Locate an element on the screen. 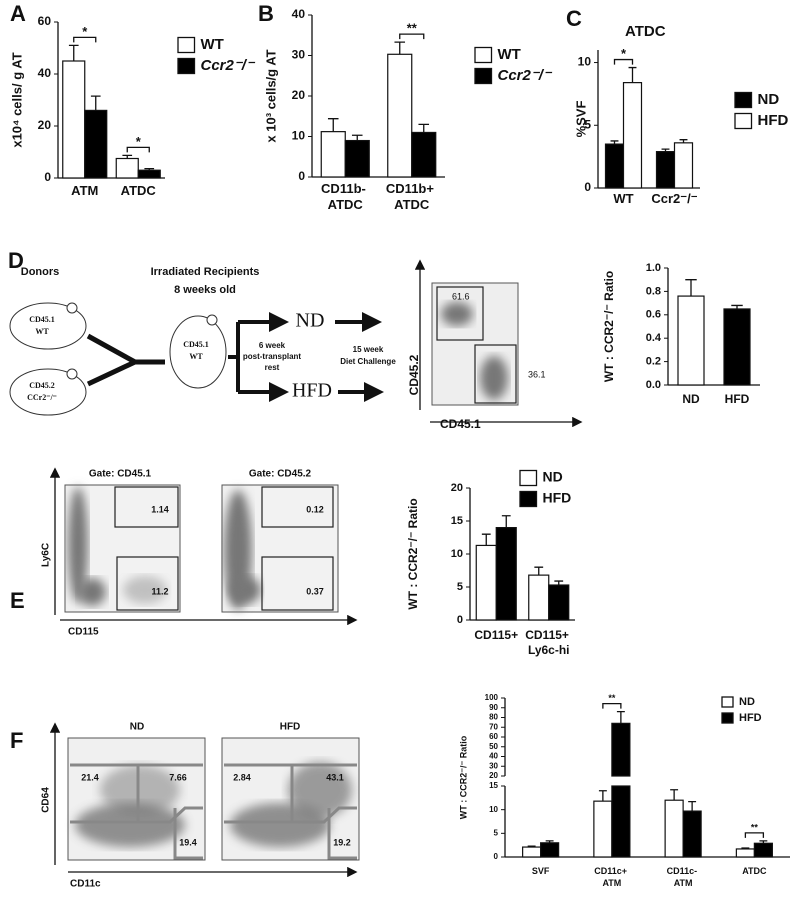 This screenshot has height=905, width=800. schematic-text: rest is located at coordinates (272, 367).